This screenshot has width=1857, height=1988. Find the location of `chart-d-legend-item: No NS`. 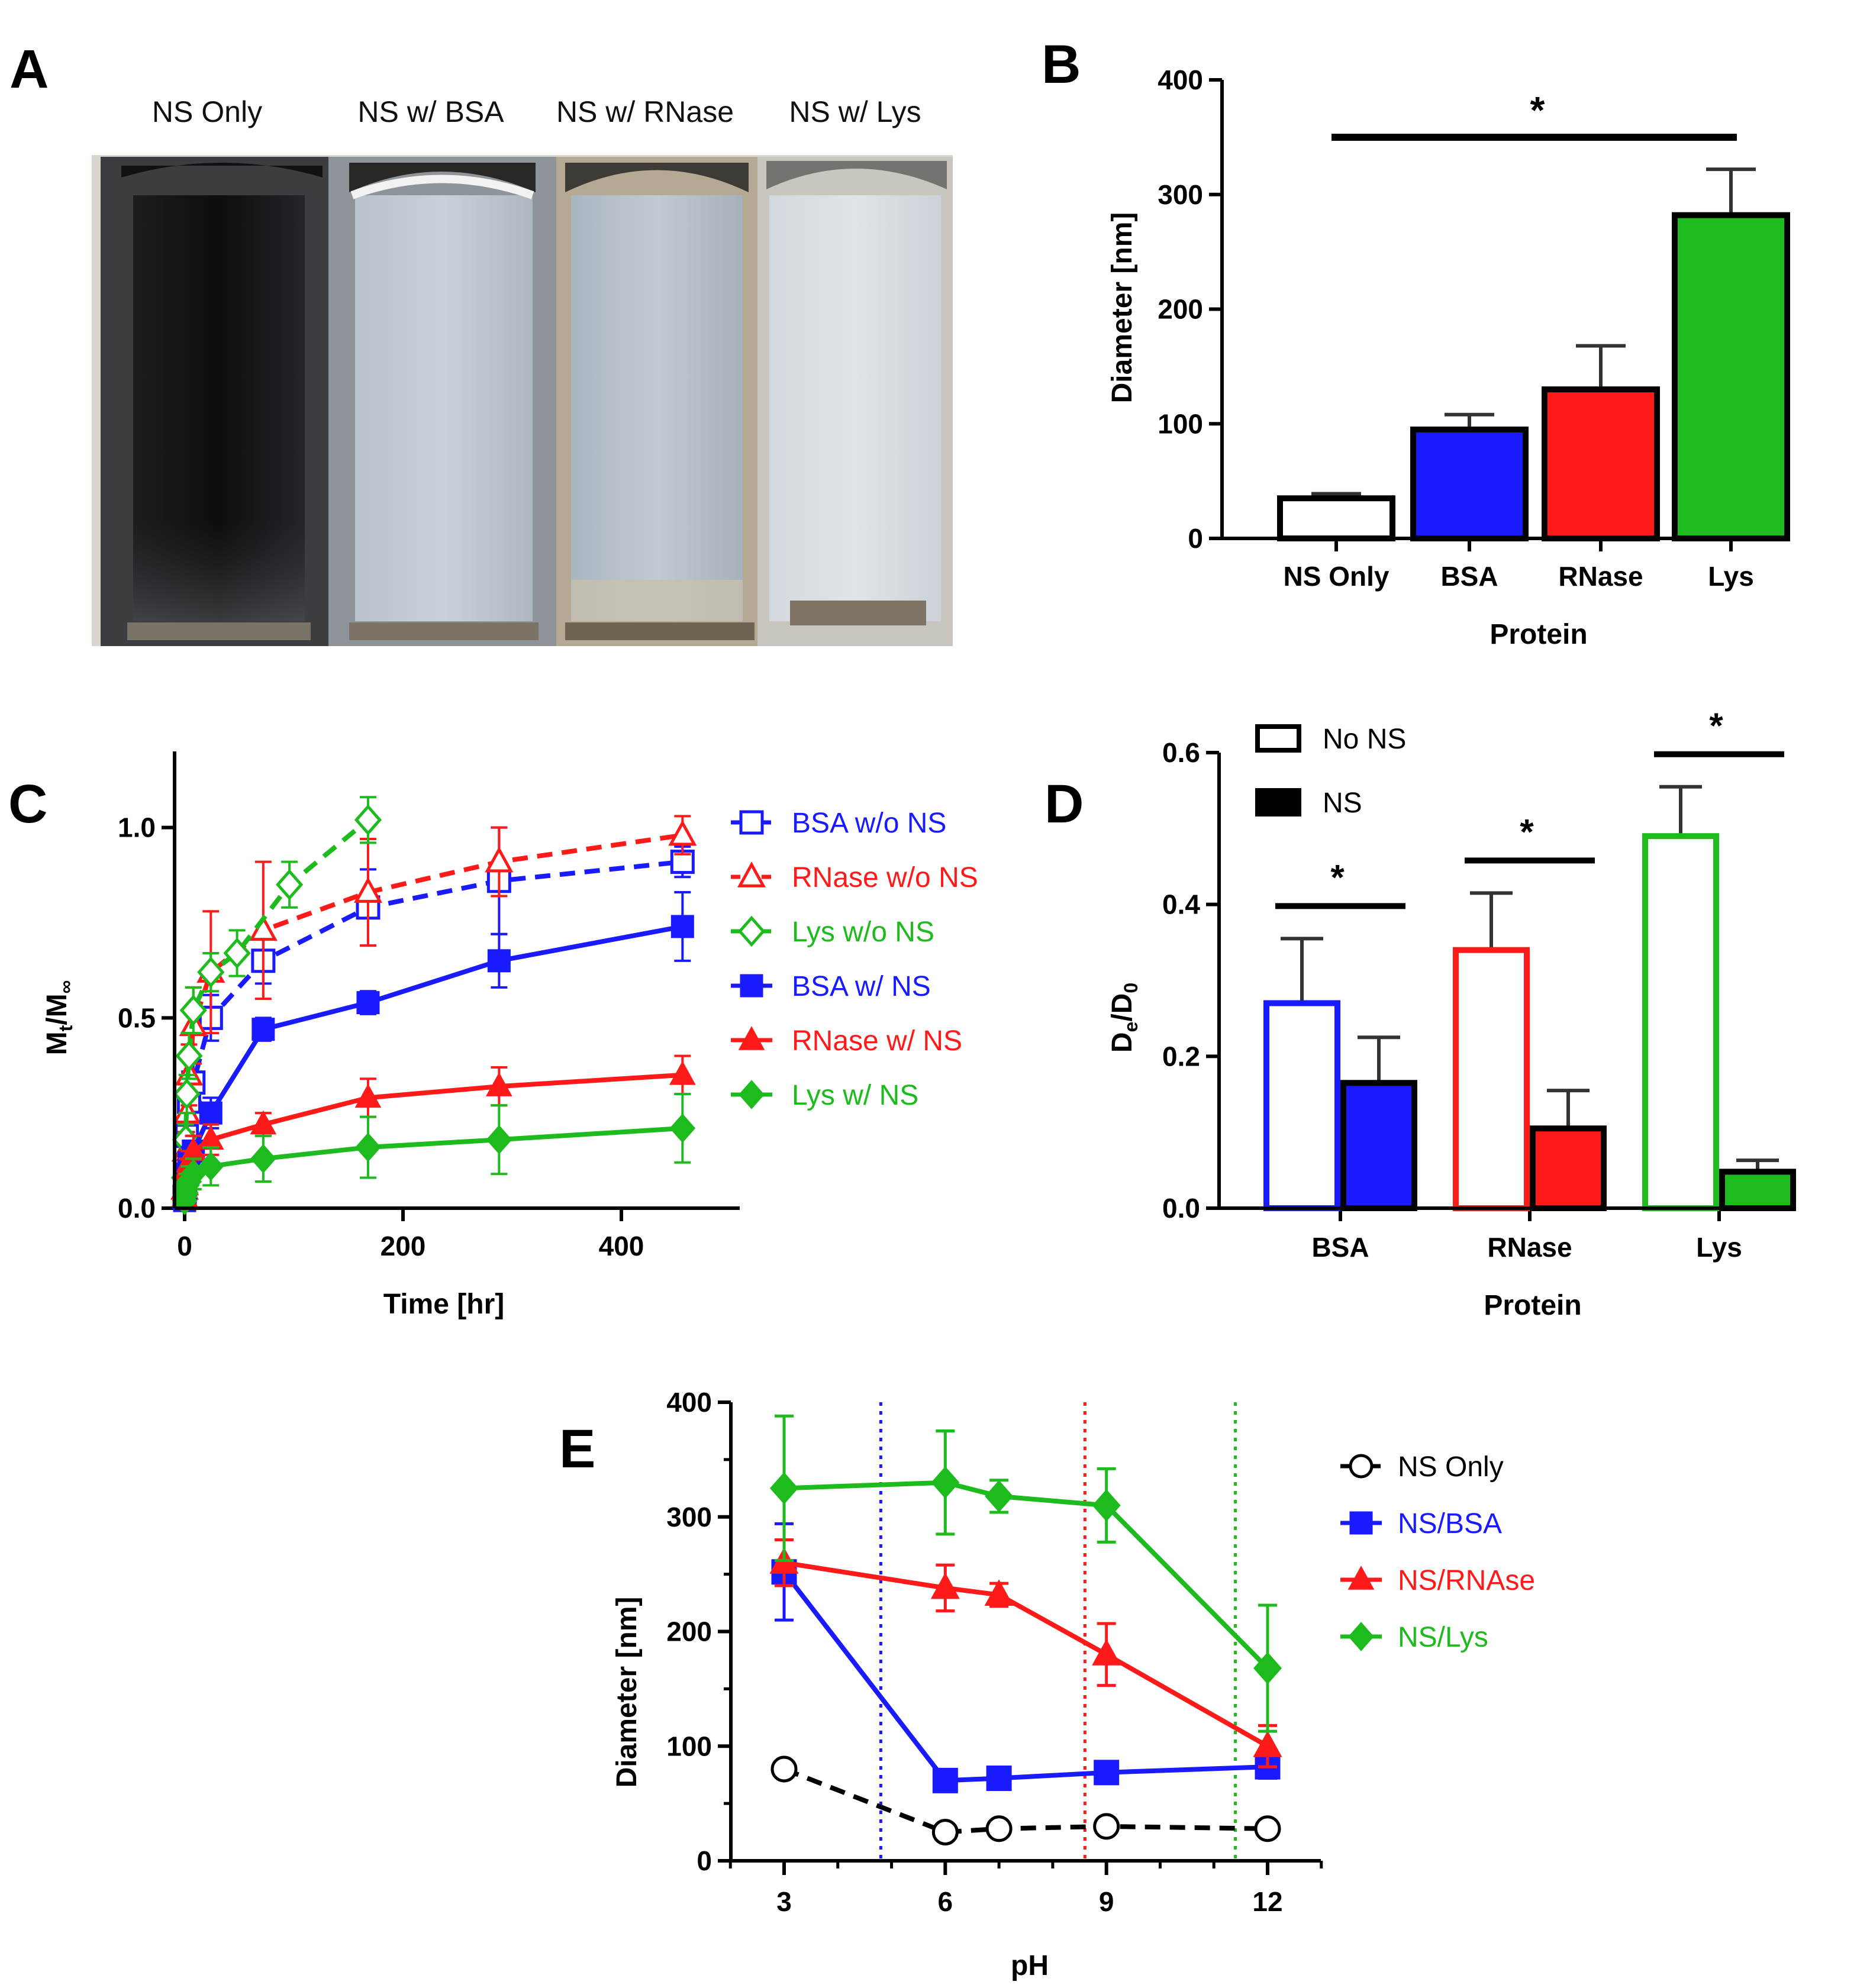

chart-d-legend-item: No NS is located at coordinates (1330, 739).